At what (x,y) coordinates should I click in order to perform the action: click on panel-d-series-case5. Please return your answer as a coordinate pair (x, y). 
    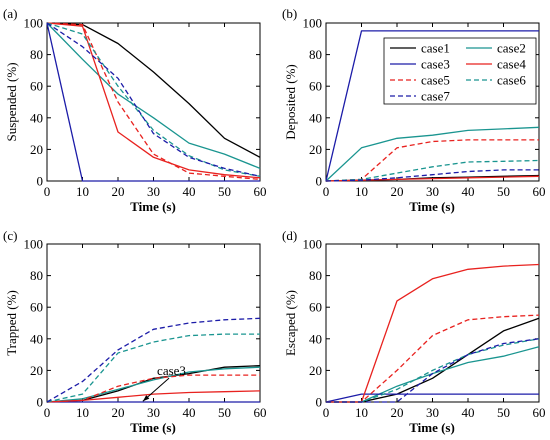
    Looking at the image, I should click on (433, 358).